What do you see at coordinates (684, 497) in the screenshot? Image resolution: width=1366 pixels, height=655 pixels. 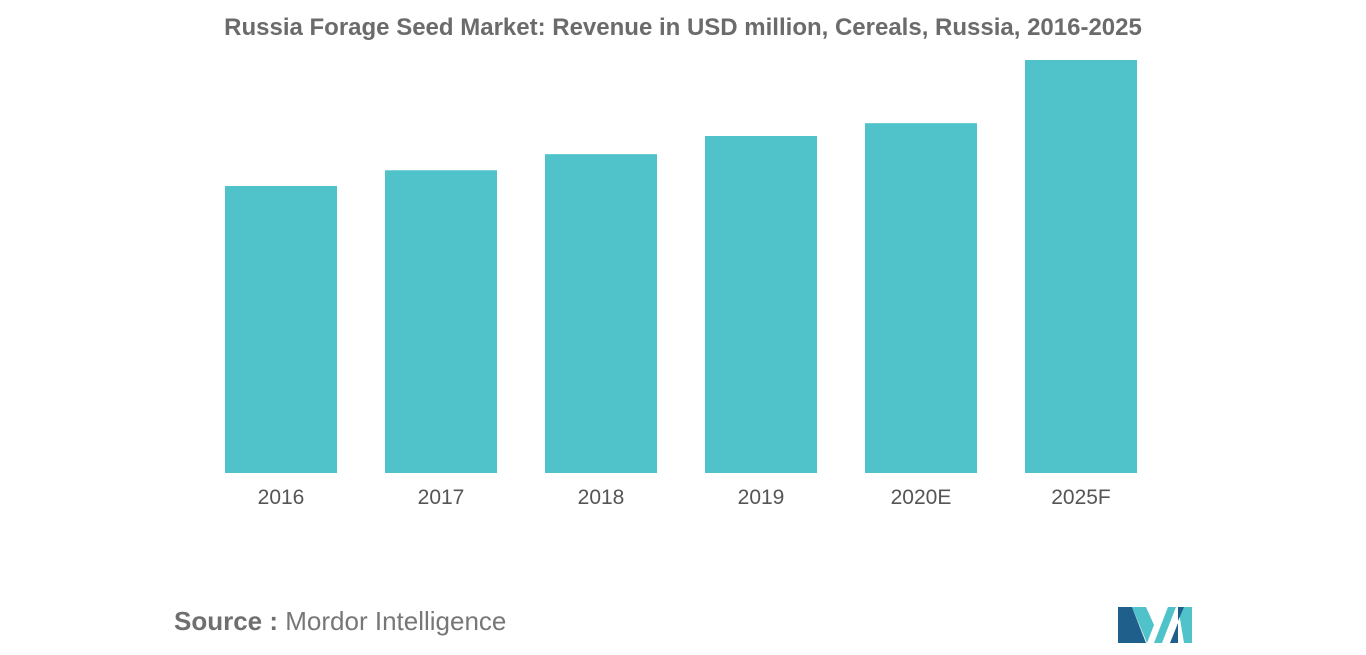 I see `x-axis-tick-labels: 2016 2017 2018 2019 2020E 2025F` at bounding box center [684, 497].